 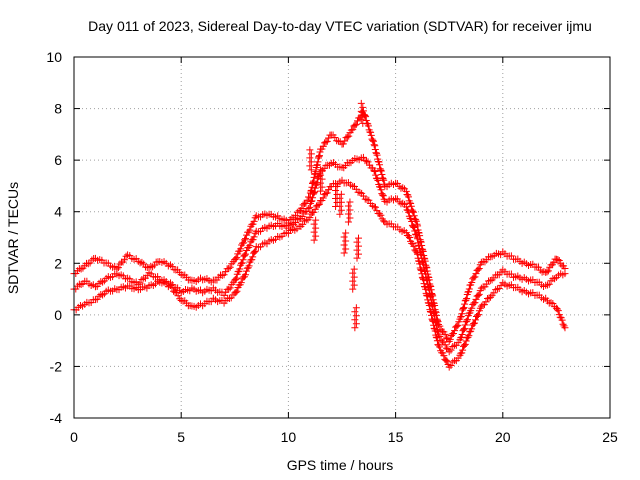 What do you see at coordinates (58, 263) in the screenshot?
I see `y-tick-label: 2` at bounding box center [58, 263].